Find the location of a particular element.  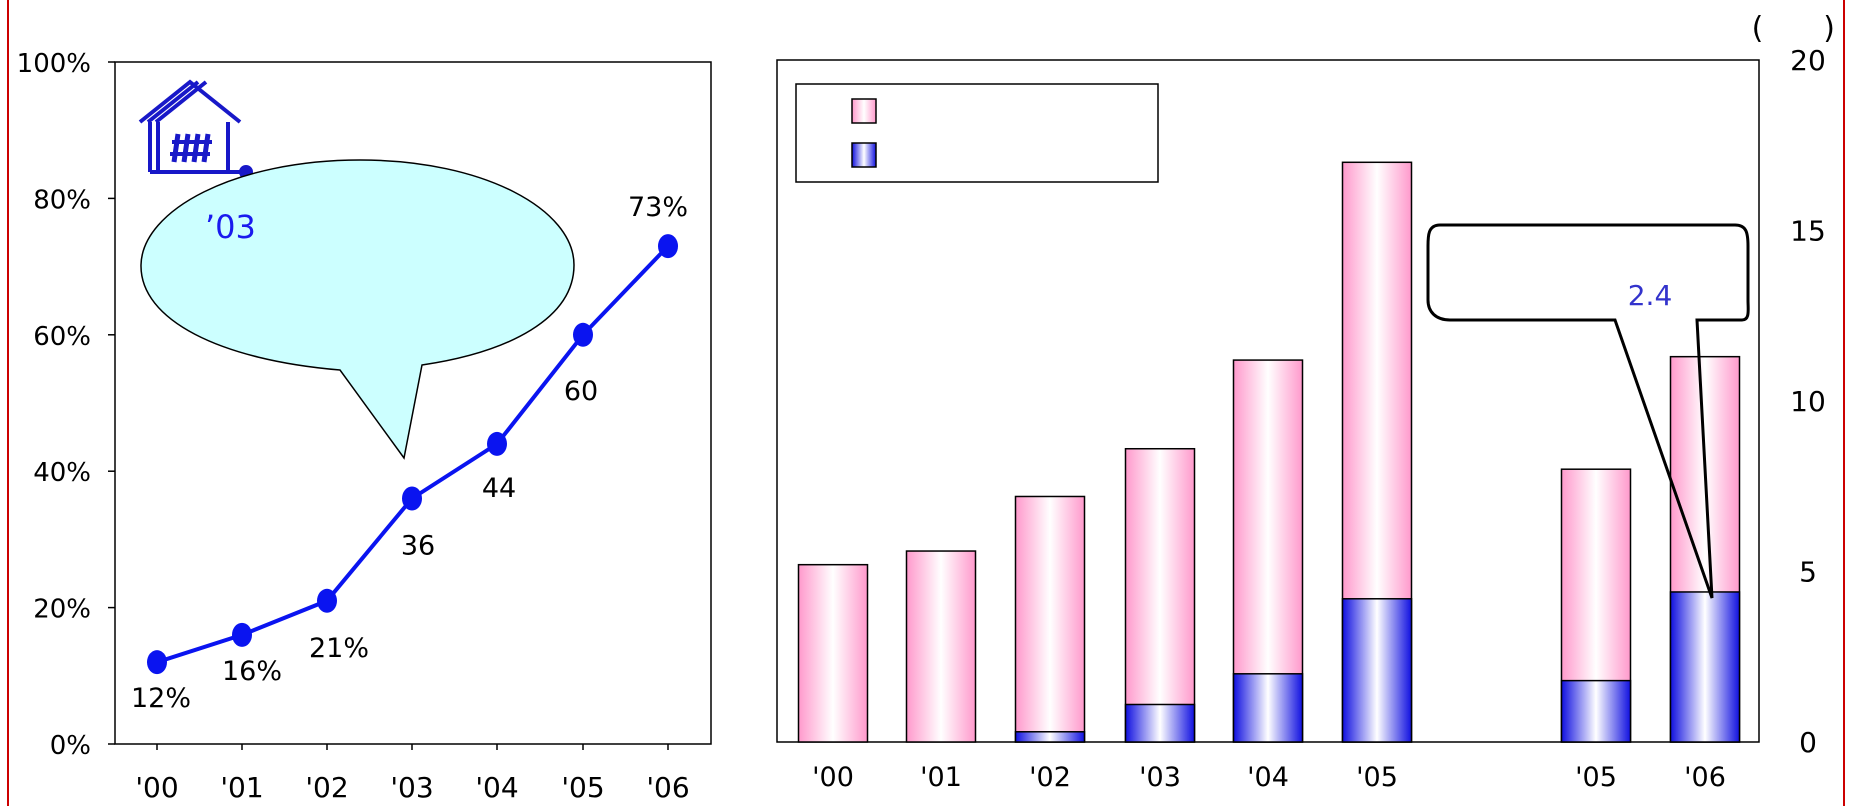

speech-bubble is located at coordinates (357, 309).